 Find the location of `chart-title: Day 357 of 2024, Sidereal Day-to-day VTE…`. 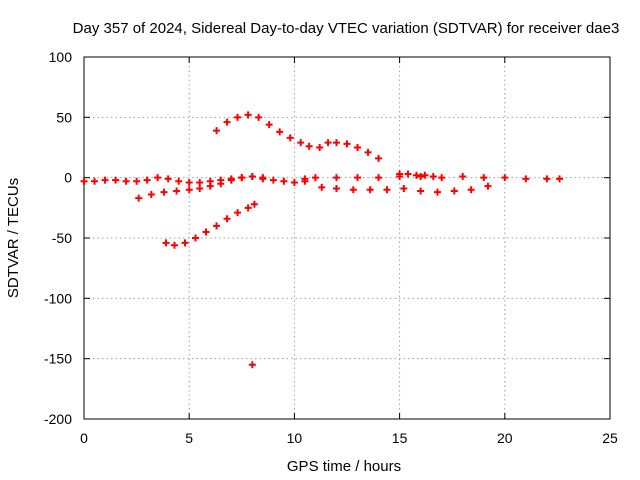

chart-title: Day 357 of 2024, Sidereal Day-to-day VTE… is located at coordinates (346, 28).